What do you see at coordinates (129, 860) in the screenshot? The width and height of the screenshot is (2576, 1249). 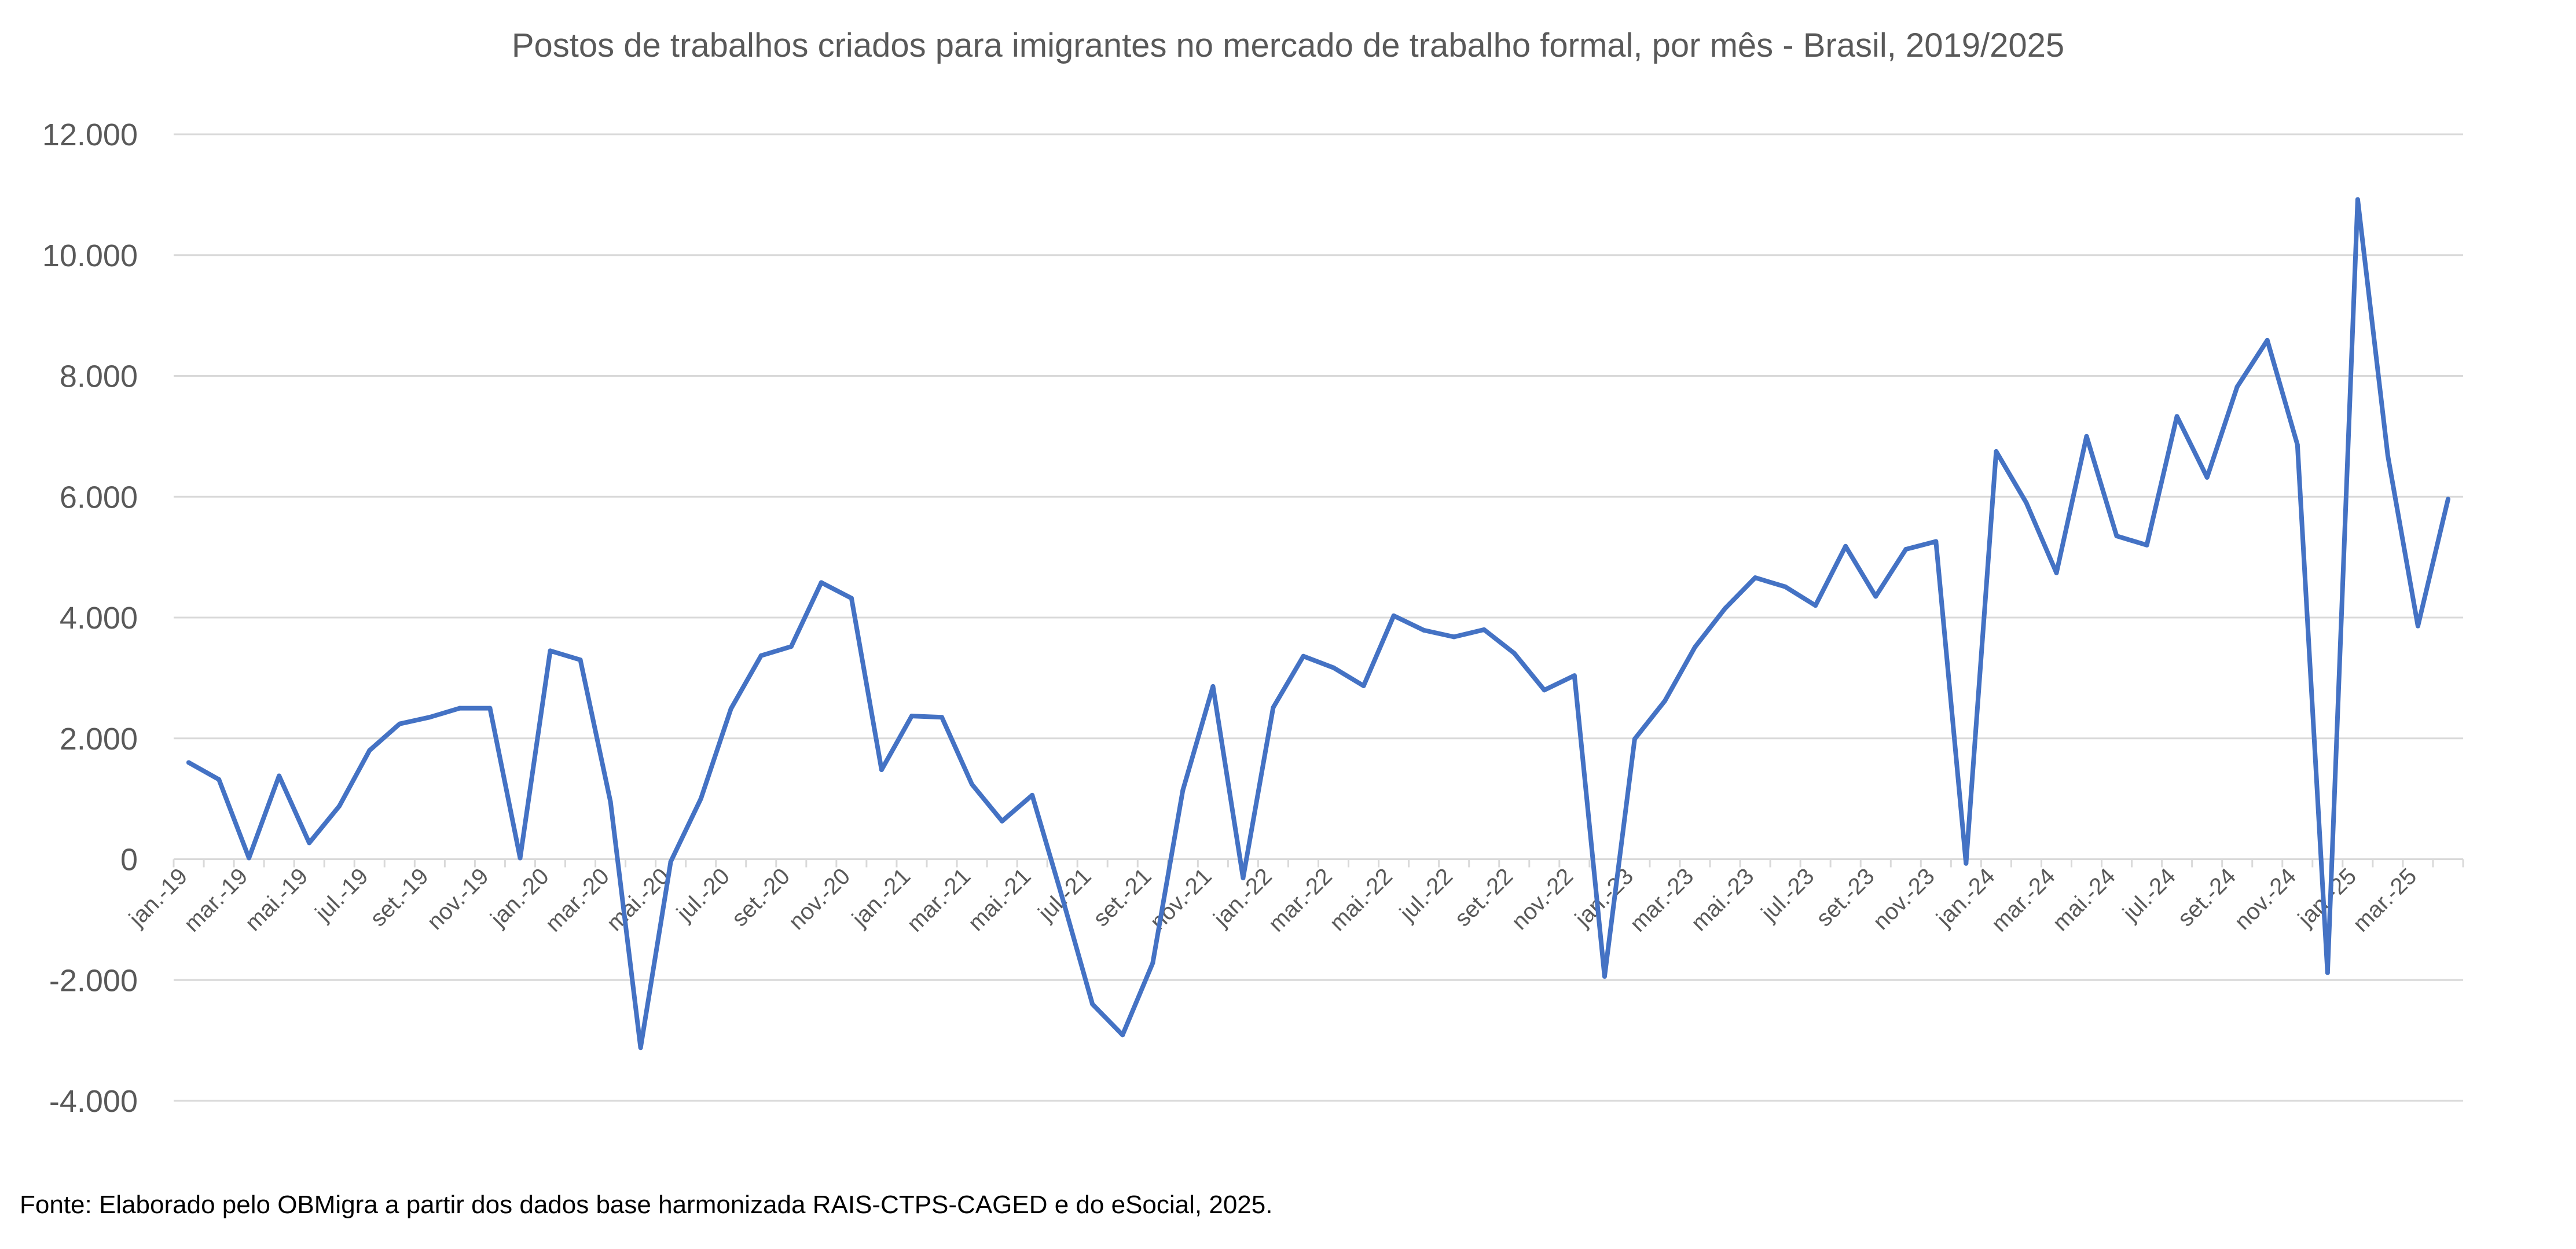 I see `y-tick-label: 0` at bounding box center [129, 860].